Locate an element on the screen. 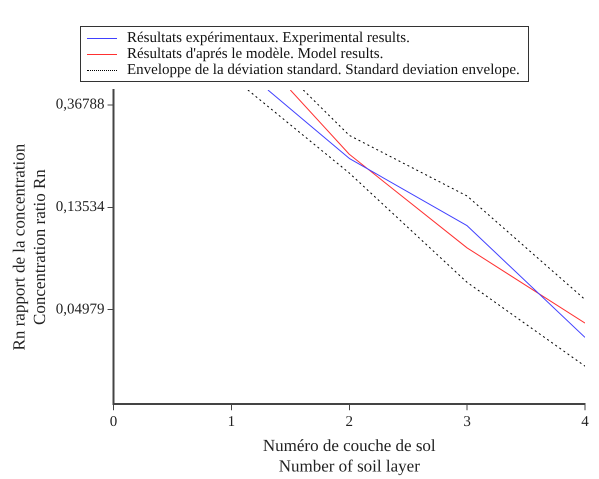  x-tick-label: 4 is located at coordinates (585, 422).